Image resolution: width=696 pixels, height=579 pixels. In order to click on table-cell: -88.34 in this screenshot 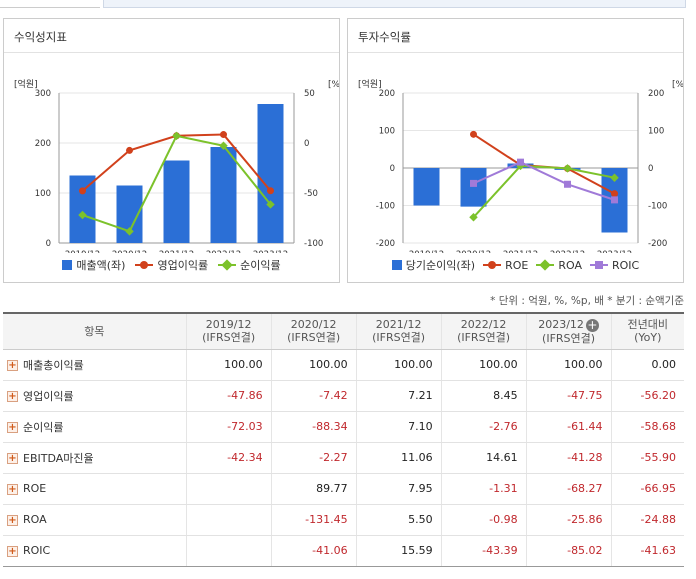, I will do `click(314, 427)`.